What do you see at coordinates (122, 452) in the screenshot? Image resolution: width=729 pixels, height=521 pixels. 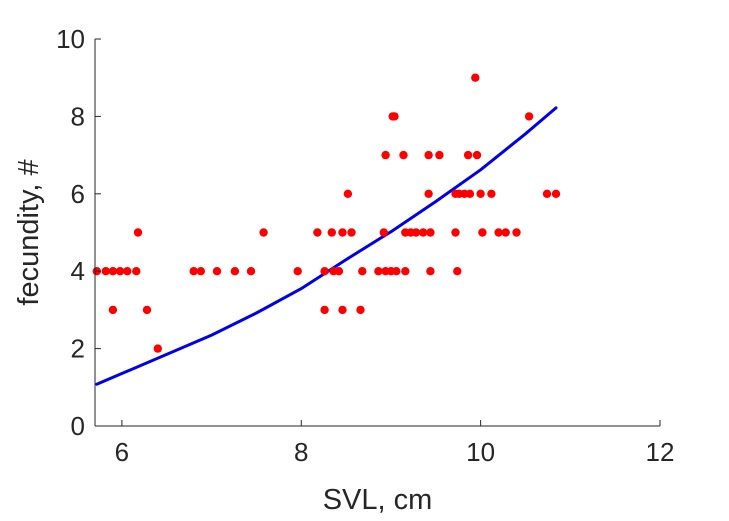 I see `x-tick-label: 6` at bounding box center [122, 452].